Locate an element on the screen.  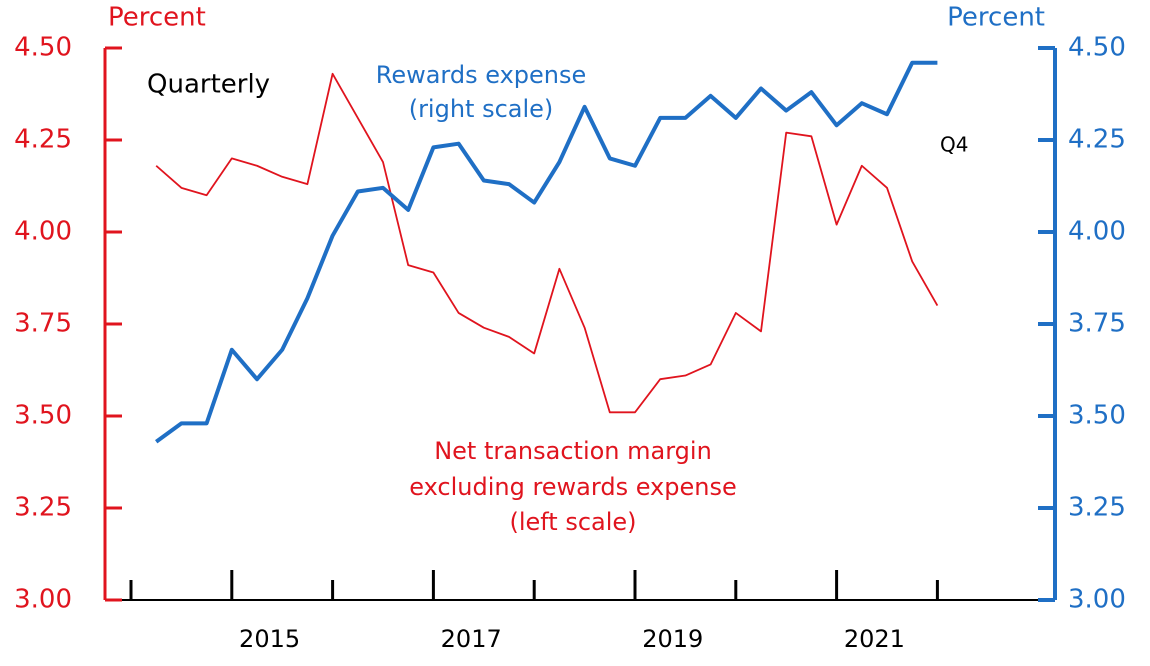
series-label: Rewards expense is located at coordinates (481, 75).